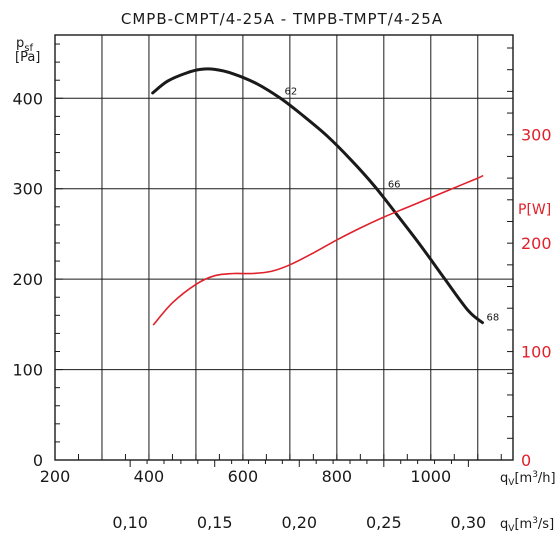  I want to click on y2-tick-label: 200, so click(536, 243).